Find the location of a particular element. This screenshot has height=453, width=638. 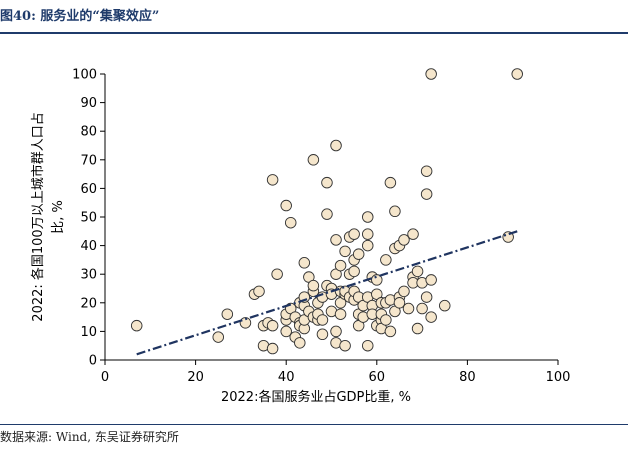

x-tick-label: 0 is located at coordinates (105, 377).